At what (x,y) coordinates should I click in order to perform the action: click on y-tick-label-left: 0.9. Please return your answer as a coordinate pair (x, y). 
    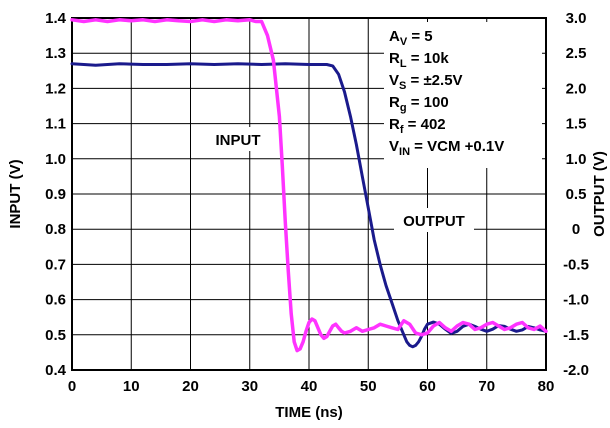
    Looking at the image, I should click on (55, 194).